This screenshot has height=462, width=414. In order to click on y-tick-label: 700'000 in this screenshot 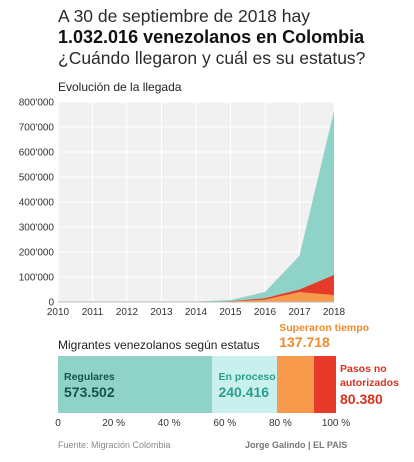, I will do `click(37, 128)`.